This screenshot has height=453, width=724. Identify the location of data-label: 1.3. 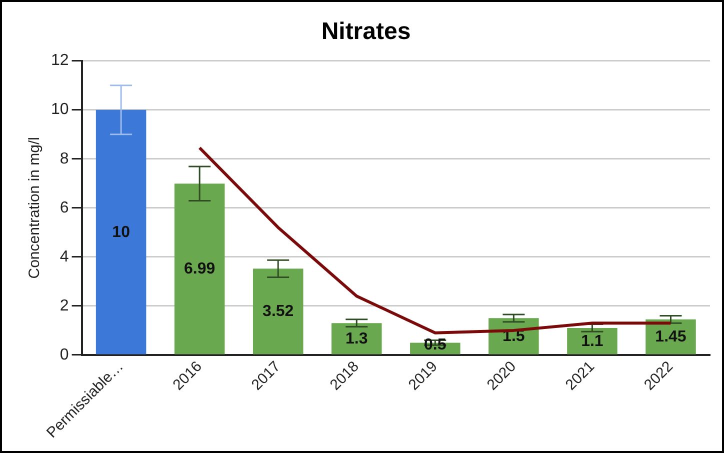
(357, 339).